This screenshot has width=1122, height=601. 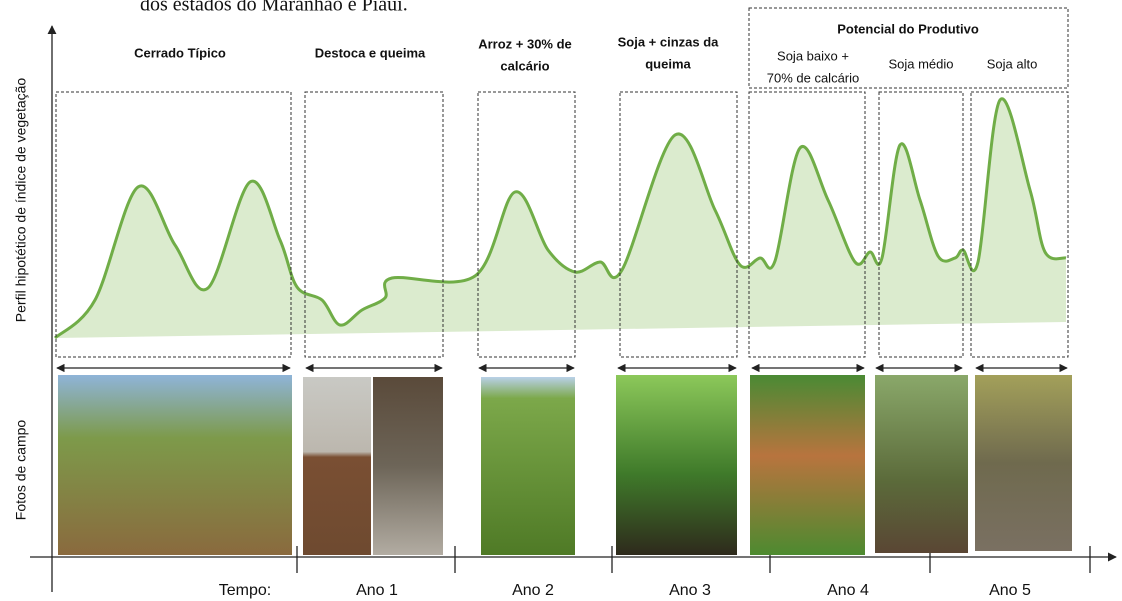 What do you see at coordinates (370, 52) in the screenshot?
I see `stage-label: Destoca e queima` at bounding box center [370, 52].